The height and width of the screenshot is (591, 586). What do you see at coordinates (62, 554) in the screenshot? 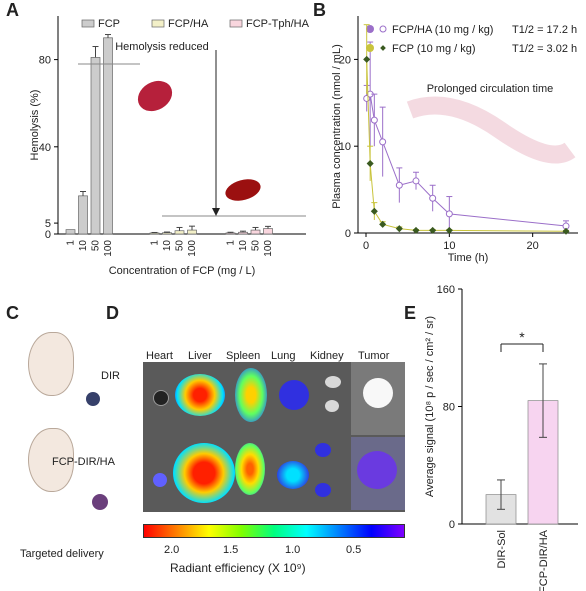
I see `panel-c-caption: Targeted delivery` at bounding box center [62, 554].